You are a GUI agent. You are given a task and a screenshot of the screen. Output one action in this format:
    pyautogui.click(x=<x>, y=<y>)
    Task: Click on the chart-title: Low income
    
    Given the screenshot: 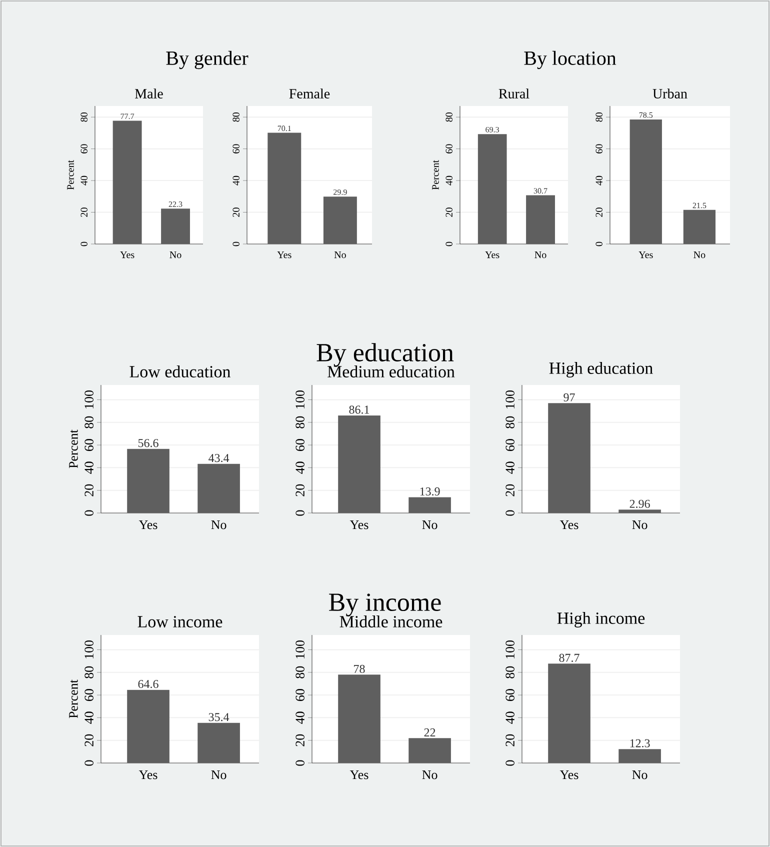 What is the action you would take?
    pyautogui.click(x=180, y=622)
    